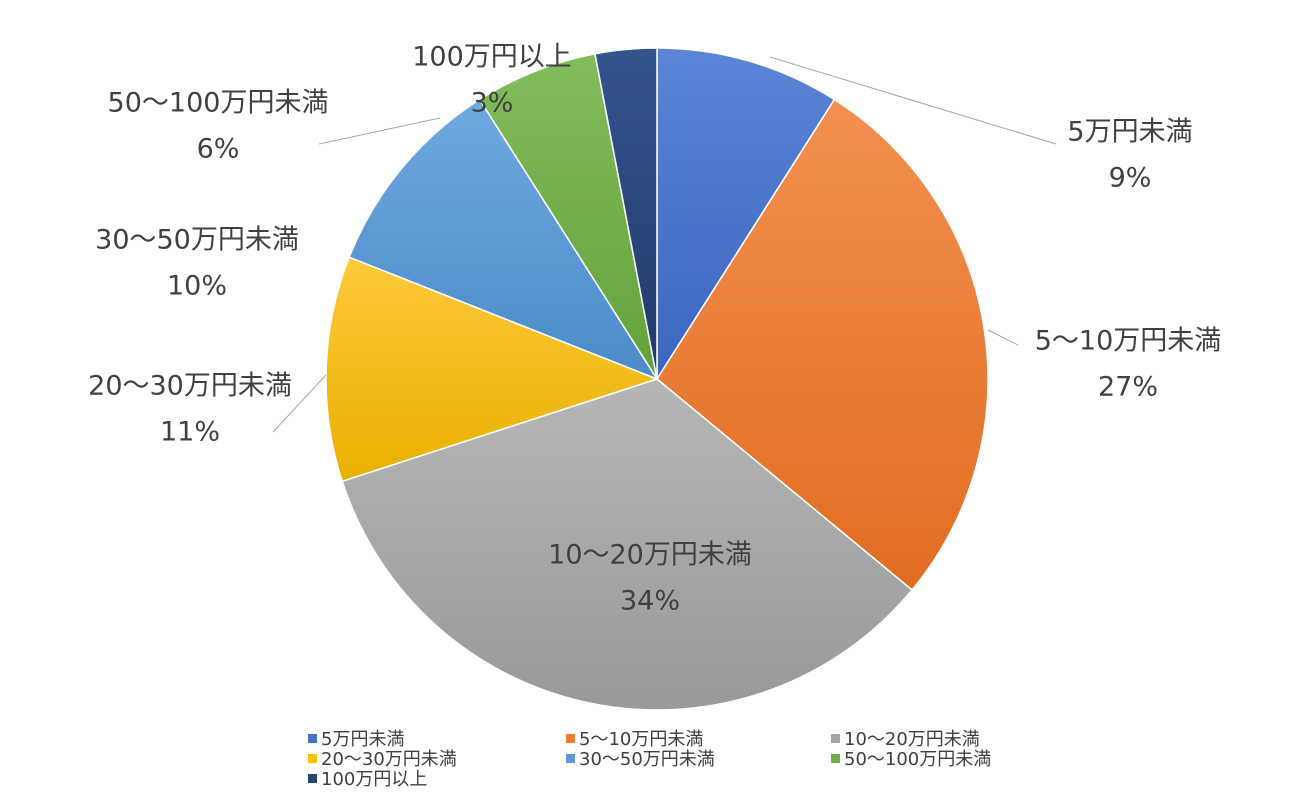 The height and width of the screenshot is (812, 1293). What do you see at coordinates (650, 555) in the screenshot?
I see `slice-category-label: 10～20万円未満` at bounding box center [650, 555].